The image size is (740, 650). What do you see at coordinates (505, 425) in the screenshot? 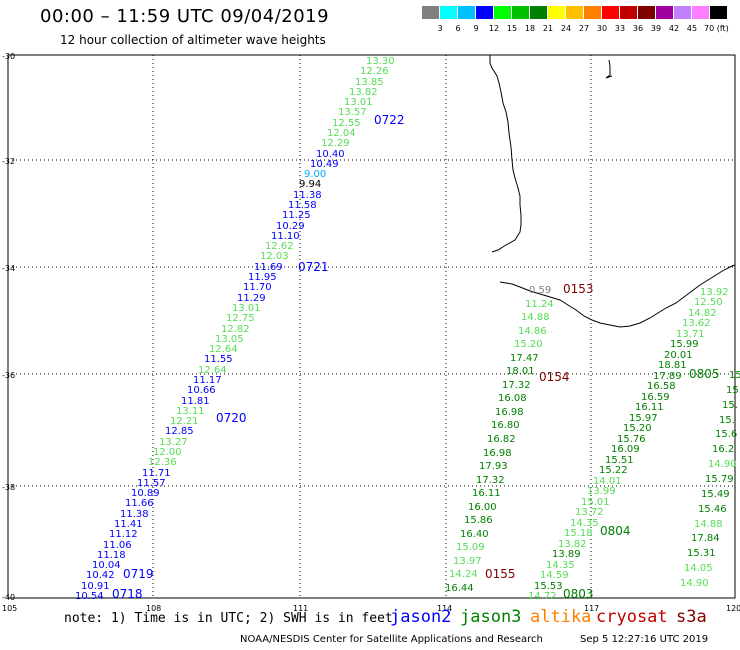
I see `swh-value: 16.80` at bounding box center [505, 425].